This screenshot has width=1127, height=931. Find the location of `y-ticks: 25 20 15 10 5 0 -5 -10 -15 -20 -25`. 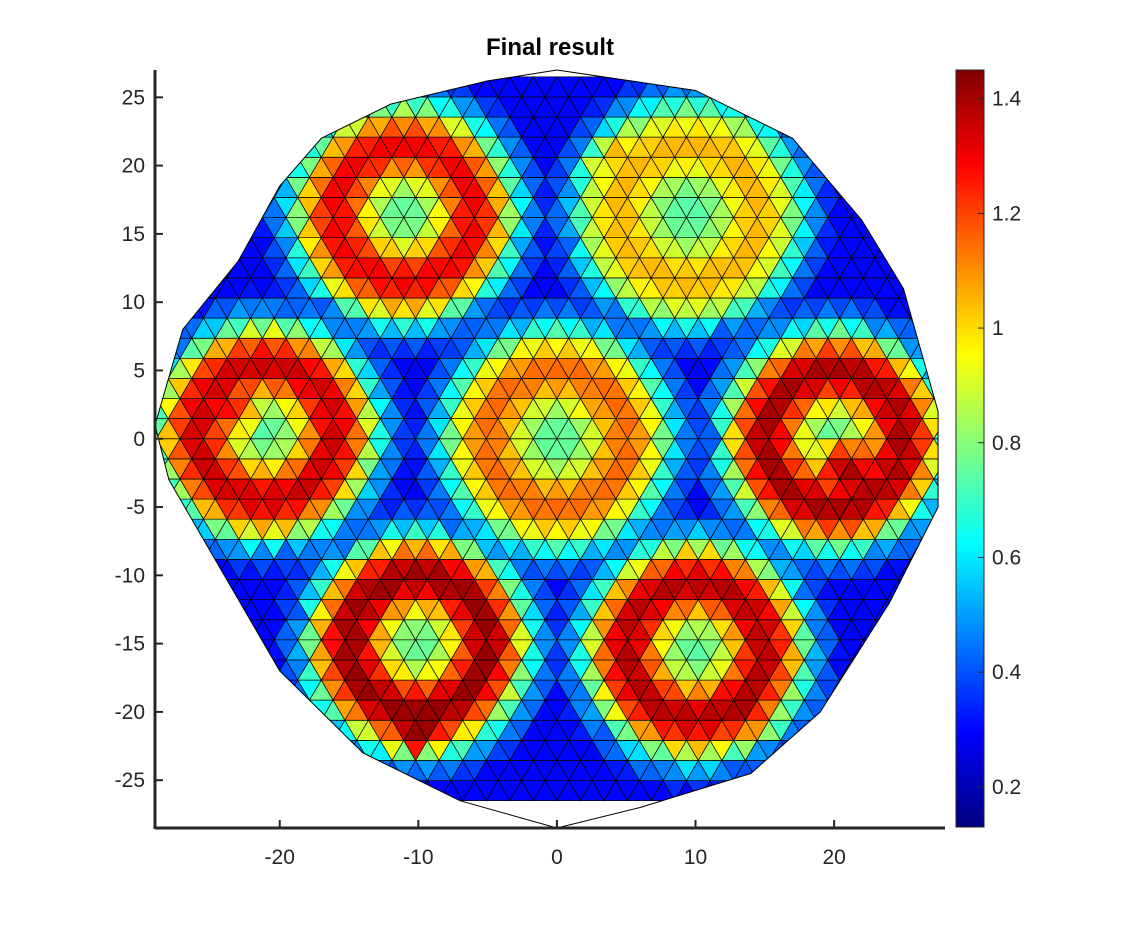

y-ticks: 25 20 15 10 5 0 -5 -10 -15 -20 -25 is located at coordinates (139, 439).